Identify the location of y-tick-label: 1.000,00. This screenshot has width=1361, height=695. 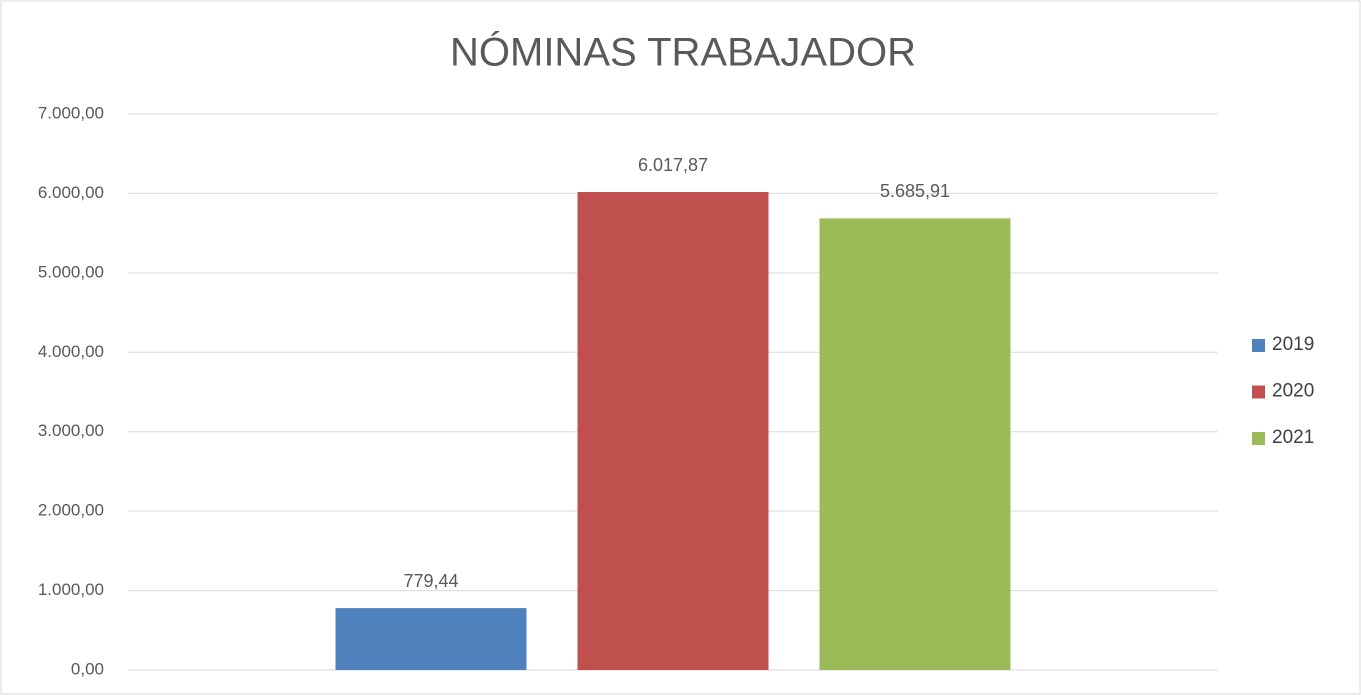
(71, 589).